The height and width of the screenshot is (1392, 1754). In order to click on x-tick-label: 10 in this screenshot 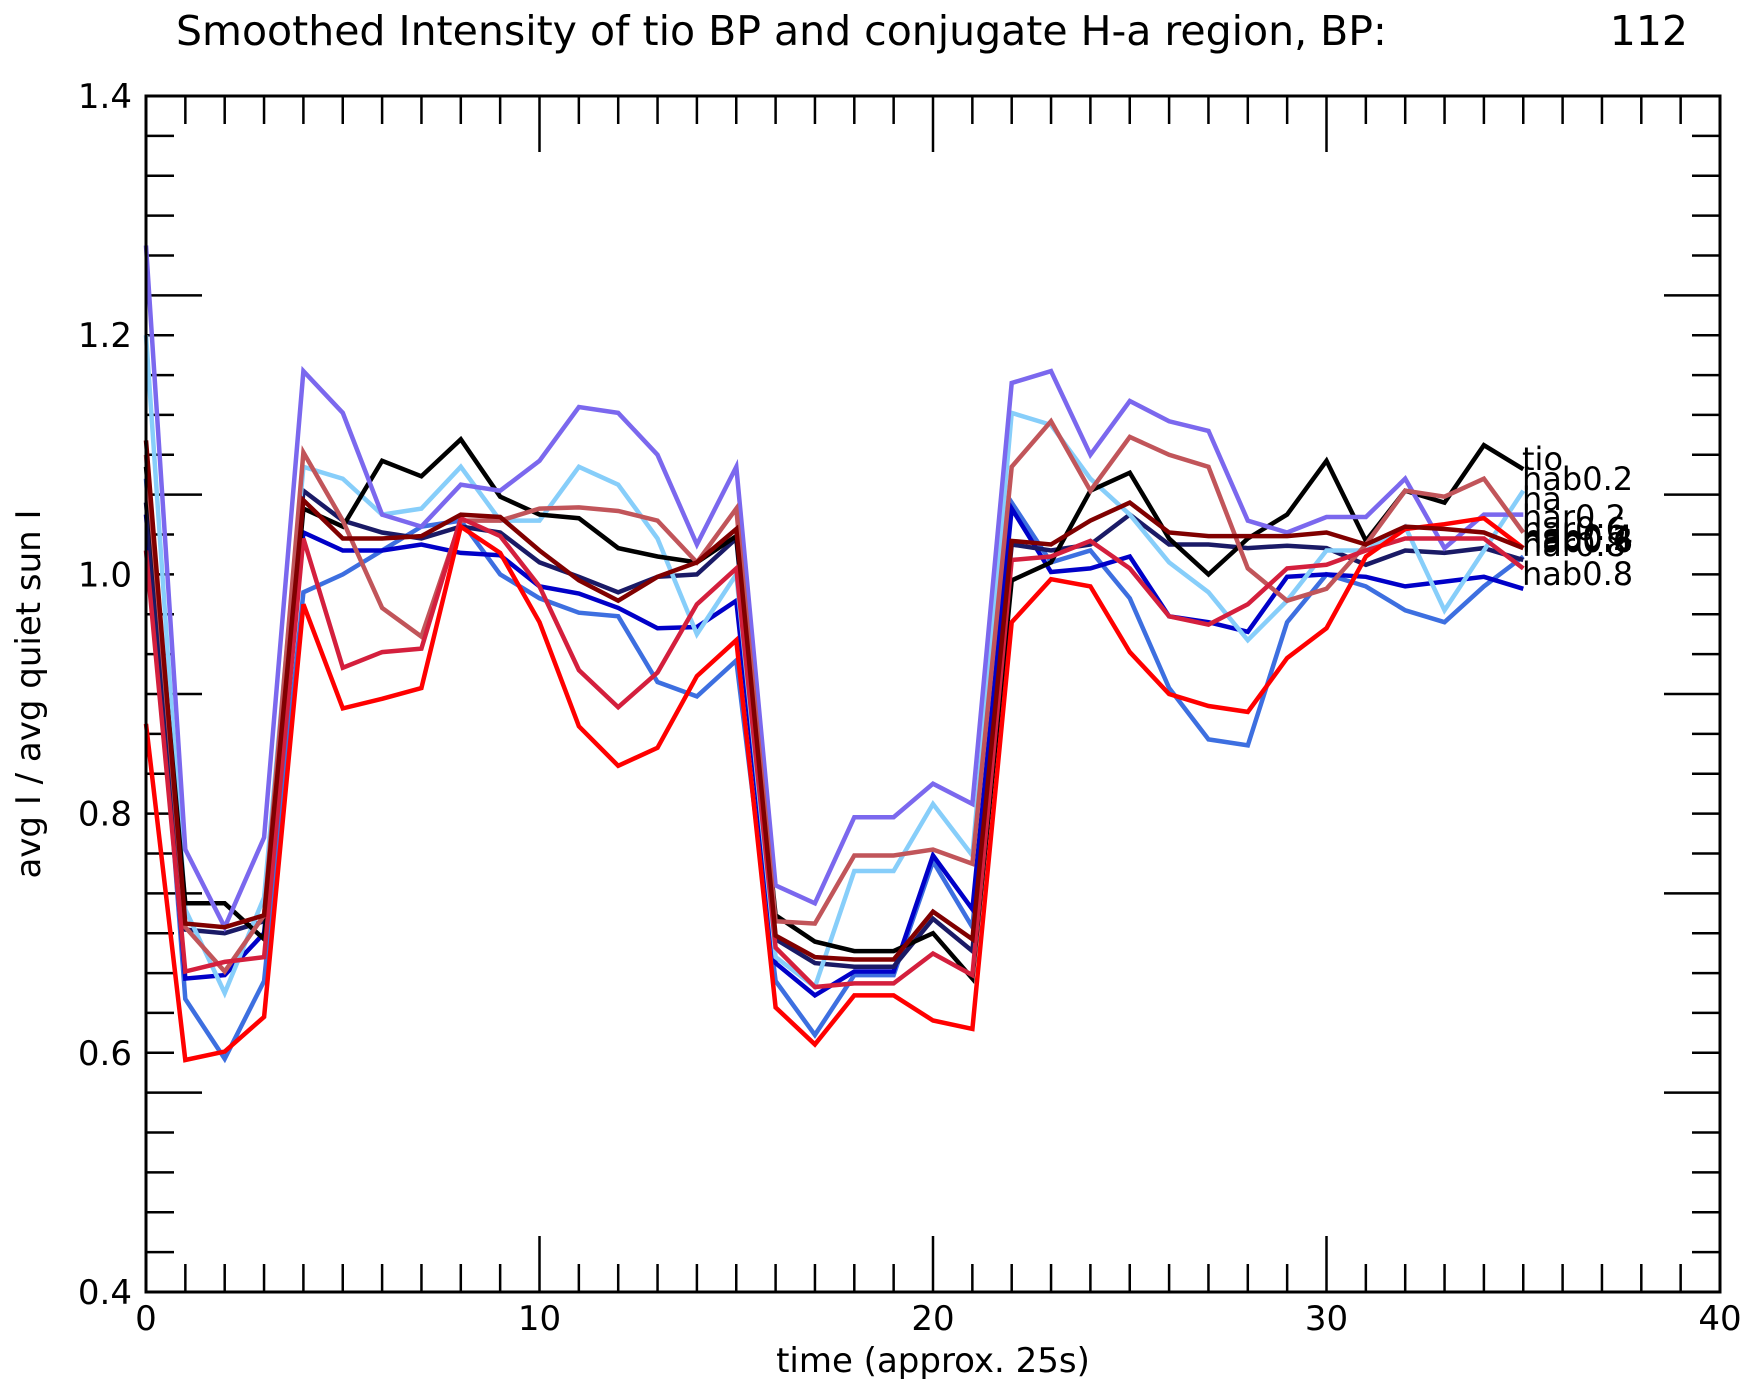, I will do `click(539, 1319)`.